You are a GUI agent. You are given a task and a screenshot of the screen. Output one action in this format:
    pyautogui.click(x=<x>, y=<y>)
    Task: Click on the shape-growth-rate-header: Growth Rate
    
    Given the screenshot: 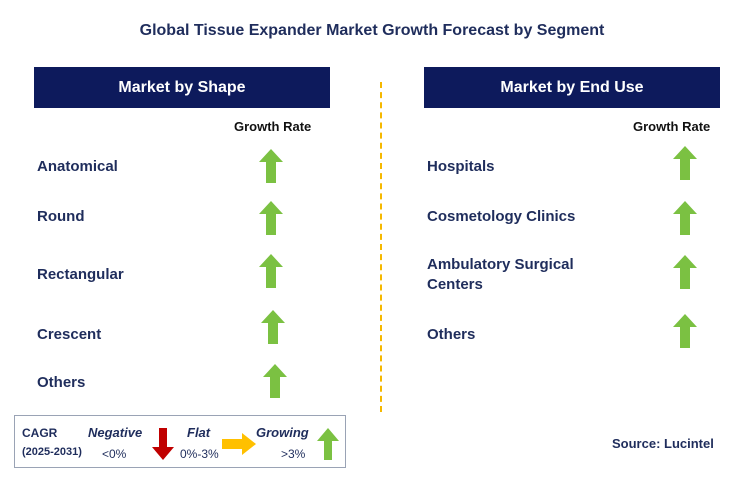 What is the action you would take?
    pyautogui.click(x=273, y=126)
    